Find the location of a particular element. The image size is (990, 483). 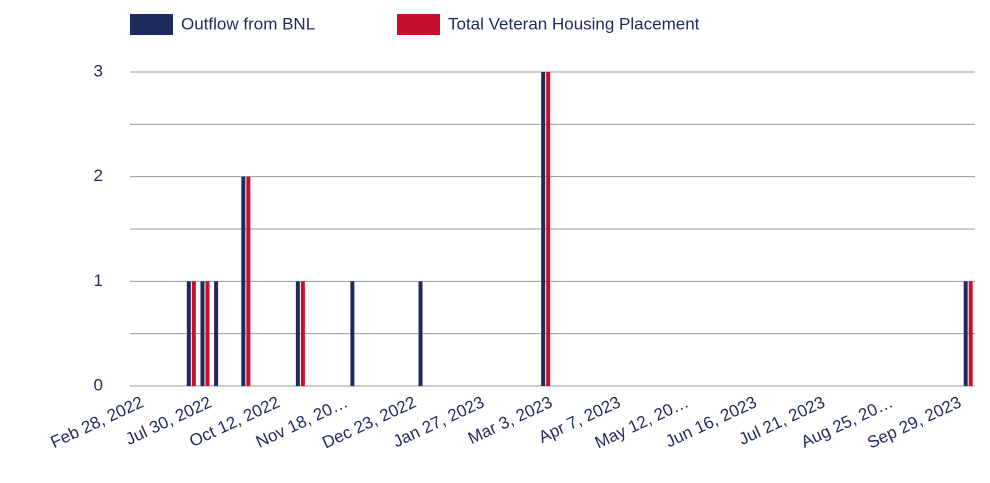

legend-label: Total Veteran Housing Placement is located at coordinates (574, 23).